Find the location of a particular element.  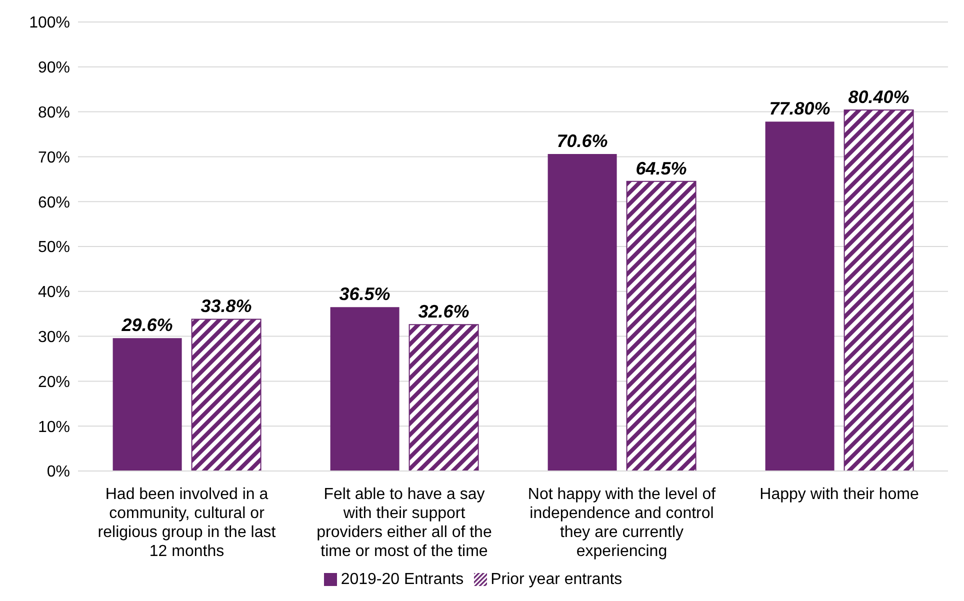

x-tick-label: Happy with their home is located at coordinates (839, 494).